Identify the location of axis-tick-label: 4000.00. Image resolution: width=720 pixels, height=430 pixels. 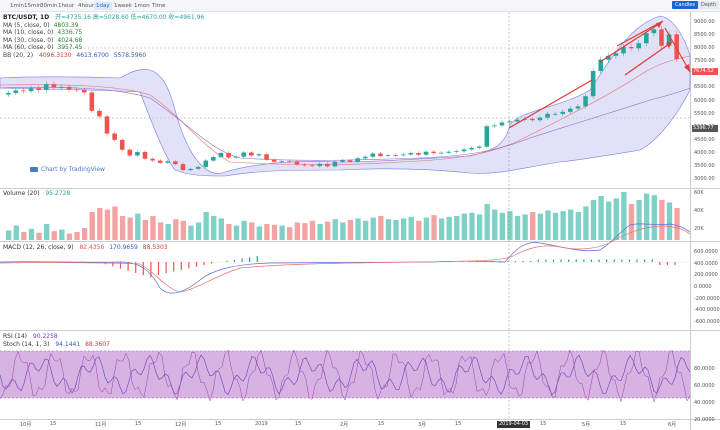
(704, 152).